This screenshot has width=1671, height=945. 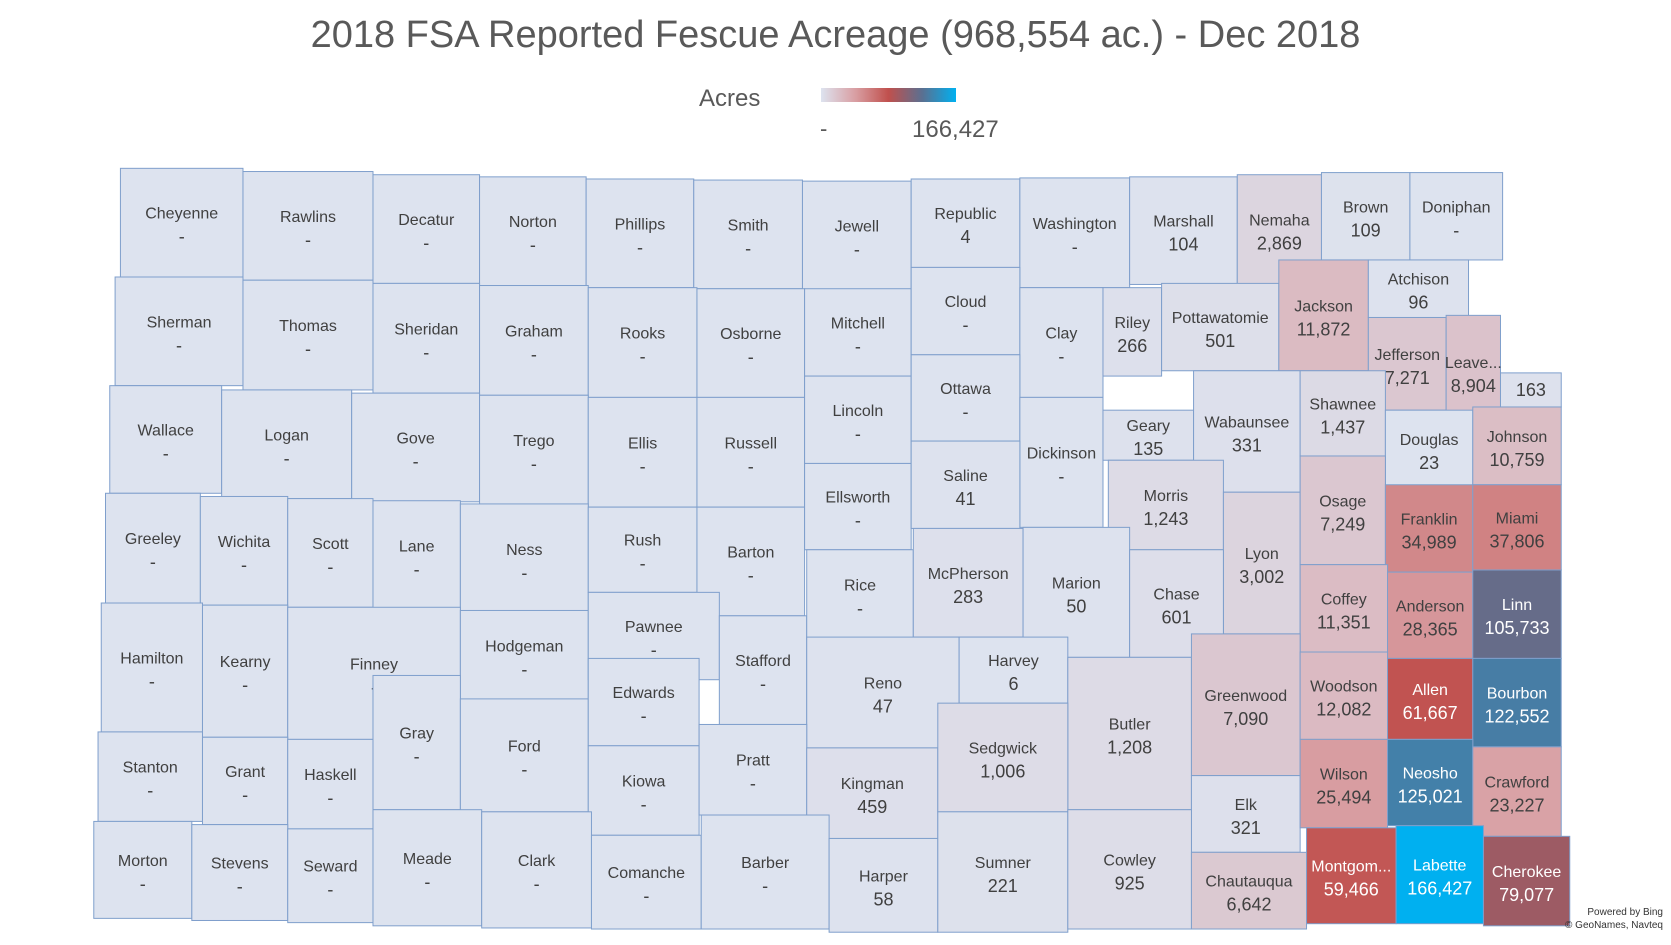 What do you see at coordinates (1076, 583) in the screenshot?
I see `county-name: Marion` at bounding box center [1076, 583].